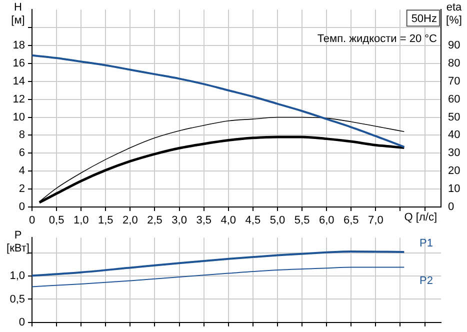  Describe the element at coordinates (454, 14) in the screenshot. I see `y2-axis-title: eta [%]` at that location.